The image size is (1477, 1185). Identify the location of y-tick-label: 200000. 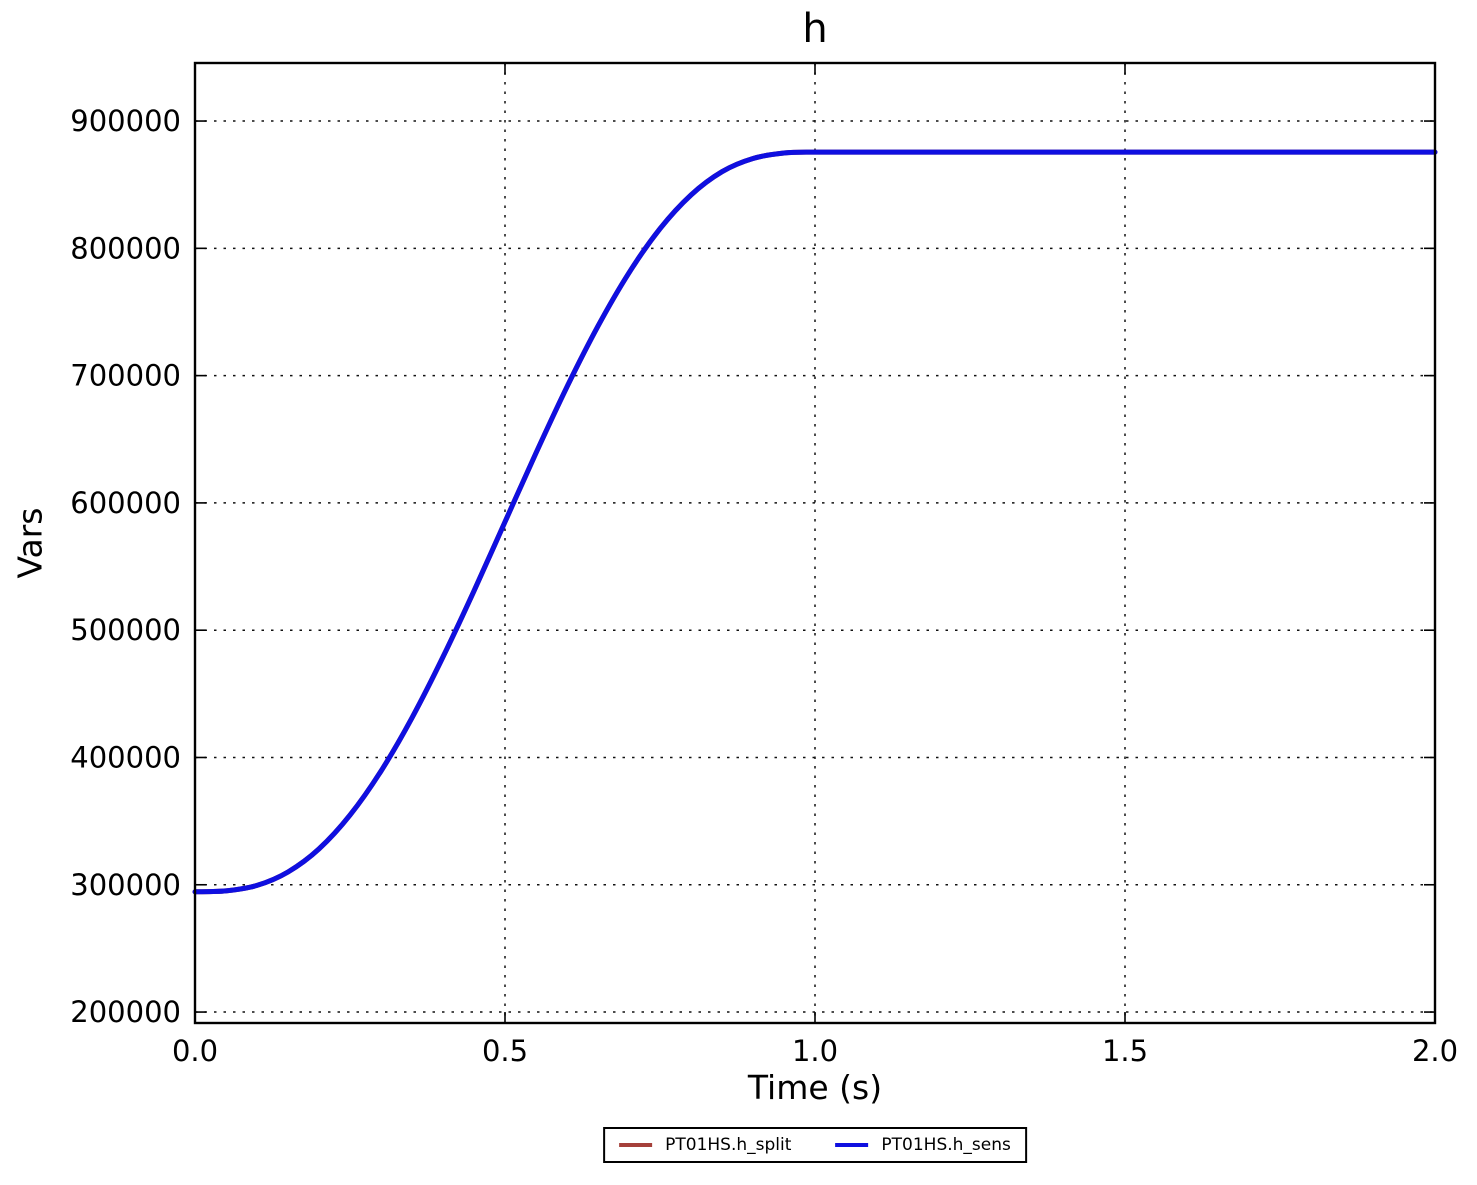
(125, 1012).